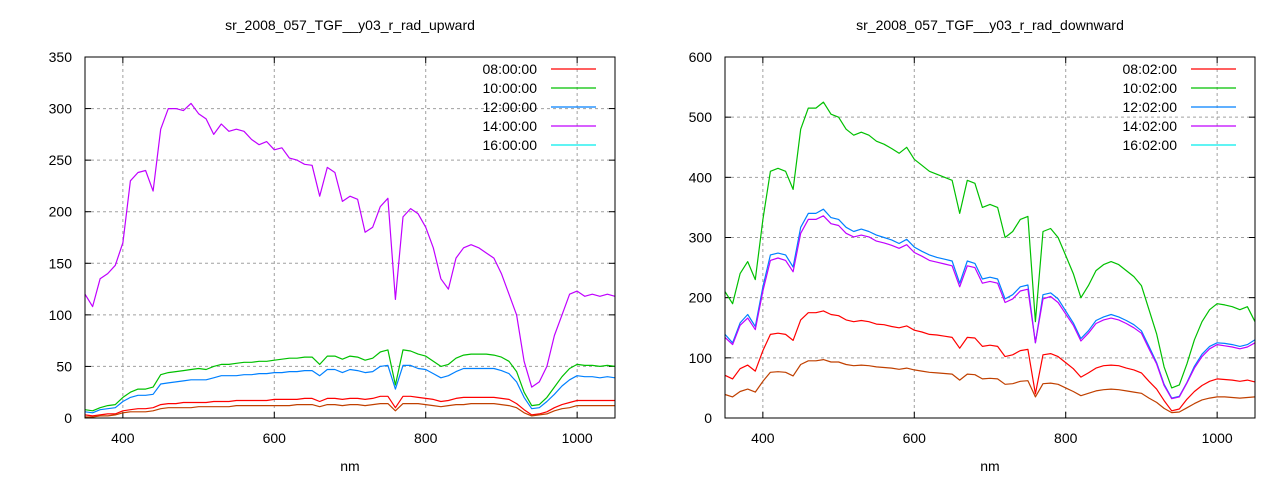  I want to click on legend-label: 12:00:00, so click(510, 107).